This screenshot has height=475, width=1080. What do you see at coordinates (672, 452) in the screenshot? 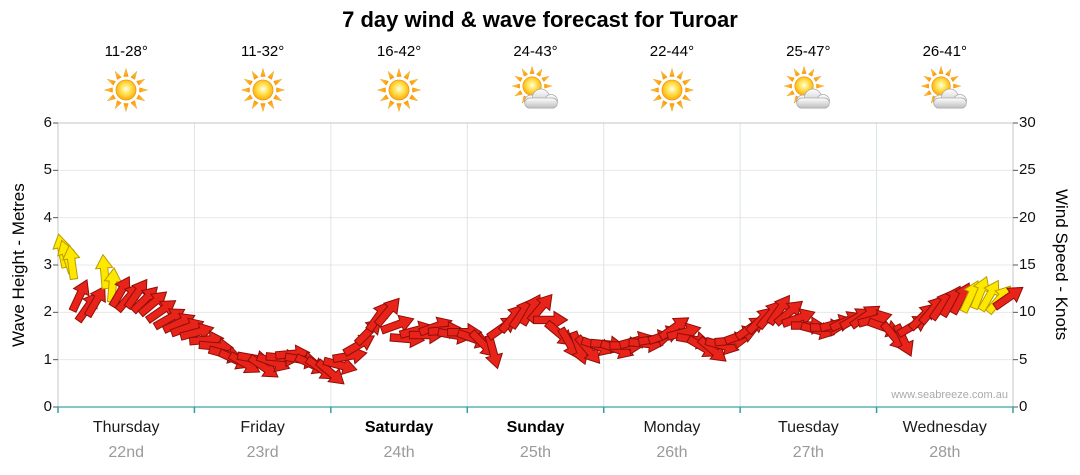
I see `day-date-label: 26th` at bounding box center [672, 452].